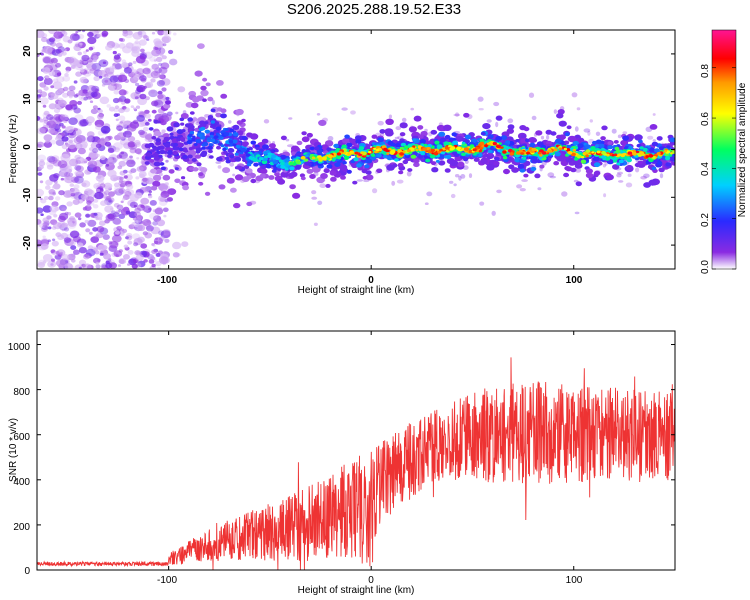  I want to click on top-ytick-label-1: -20, so click(27, 242).